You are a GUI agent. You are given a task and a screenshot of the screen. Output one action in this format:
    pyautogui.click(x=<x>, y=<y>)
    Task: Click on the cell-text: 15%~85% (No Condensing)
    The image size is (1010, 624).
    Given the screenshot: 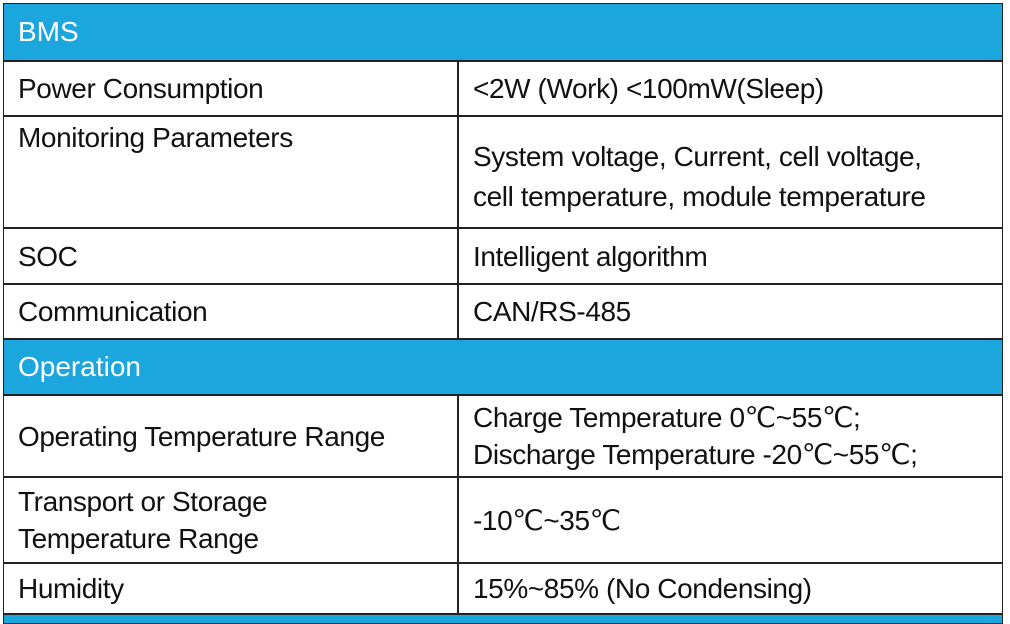 What is the action you would take?
    pyautogui.click(x=642, y=588)
    